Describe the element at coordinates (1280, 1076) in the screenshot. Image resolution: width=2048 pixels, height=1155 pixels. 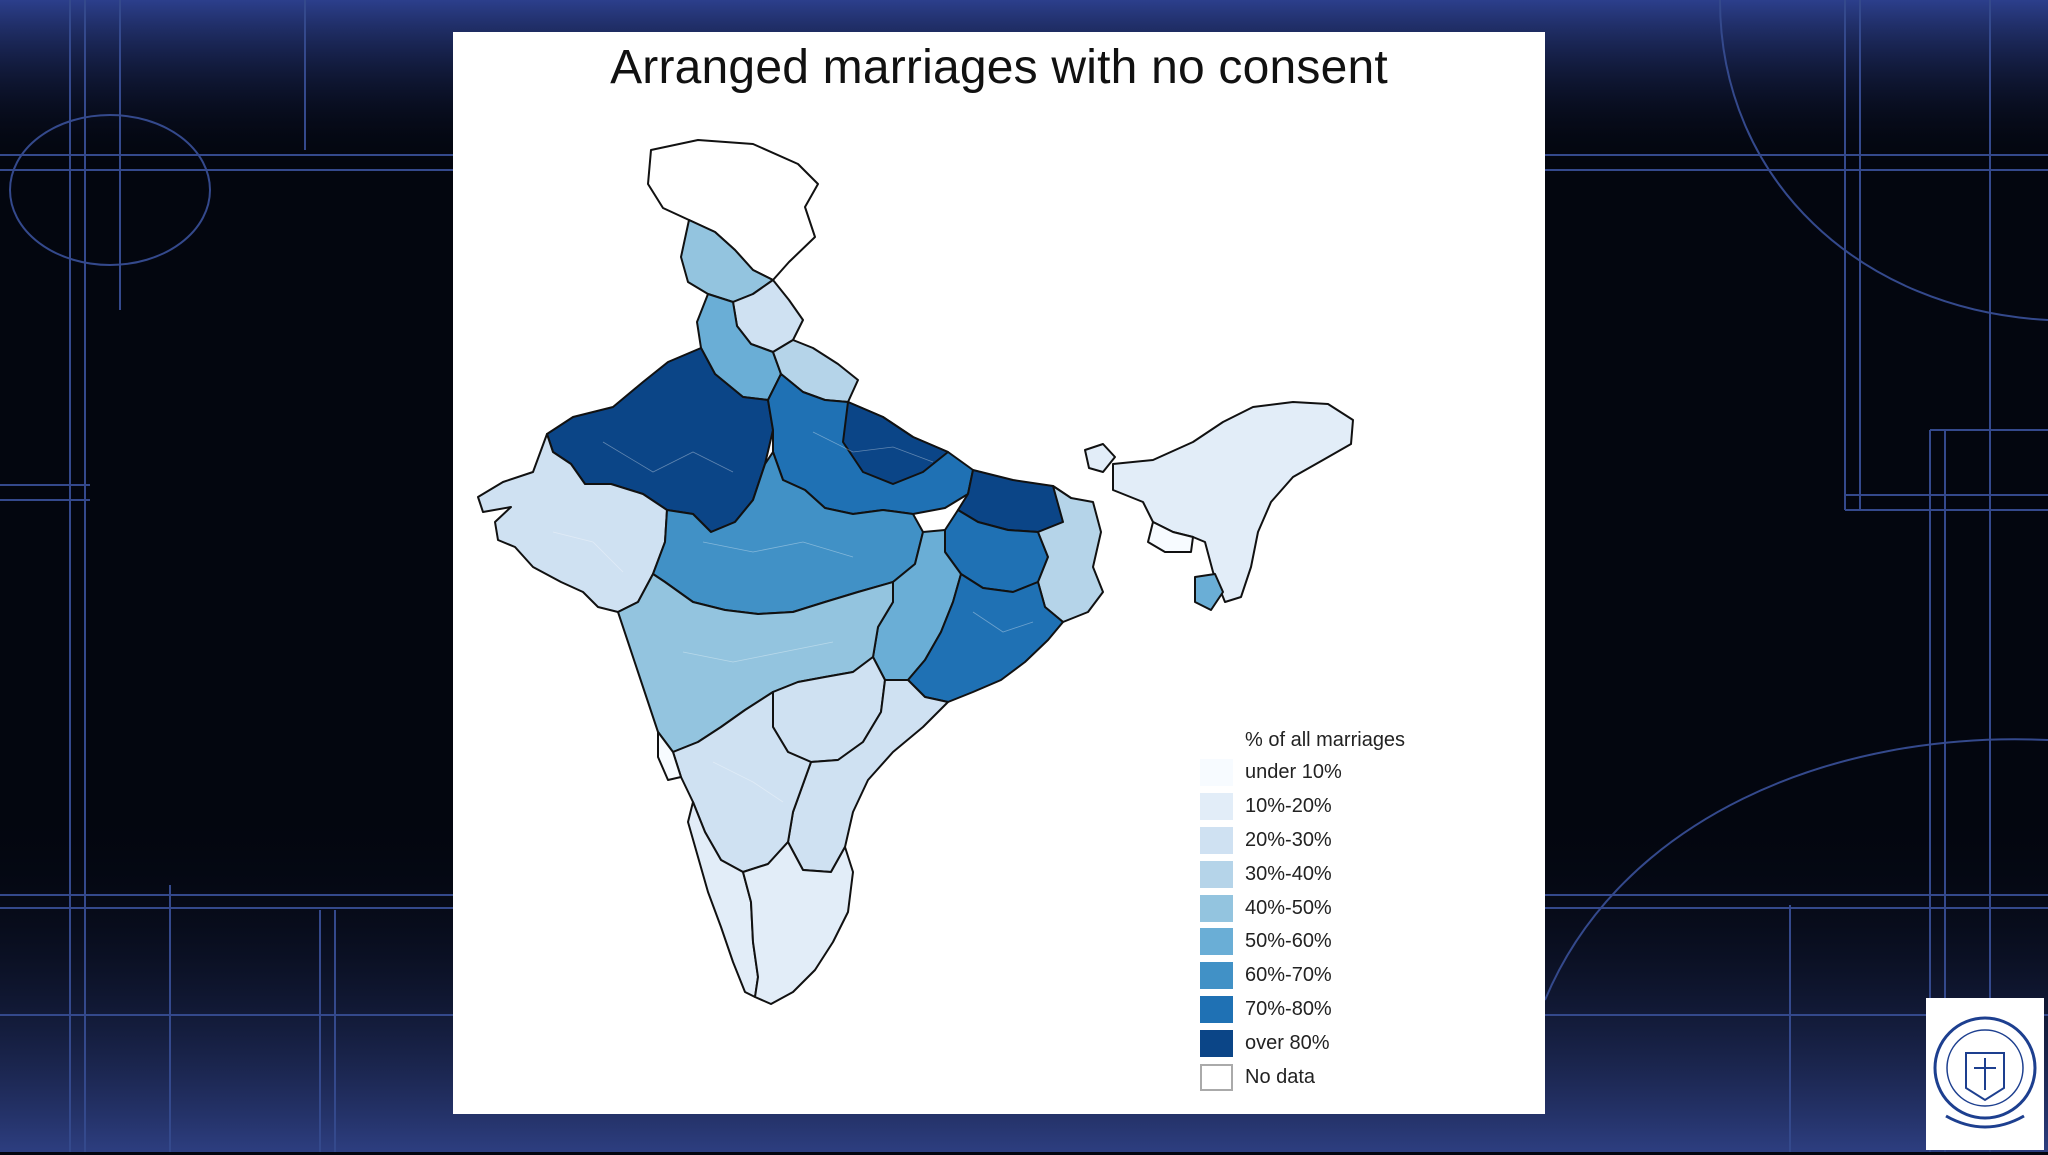
I see `legend-label: No data` at that location.